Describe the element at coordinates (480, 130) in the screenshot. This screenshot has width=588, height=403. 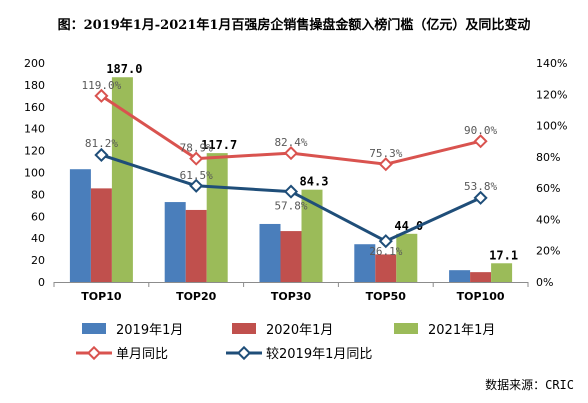
I see `line-value-label: 90.0%` at that location.